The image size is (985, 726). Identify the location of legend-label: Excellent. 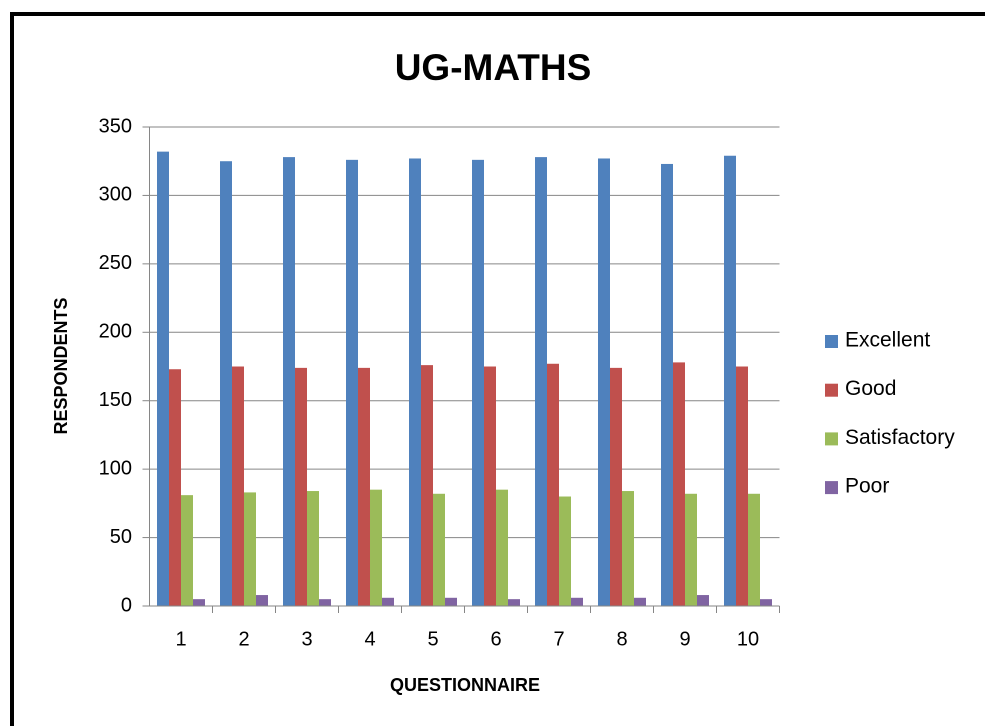
(887, 340).